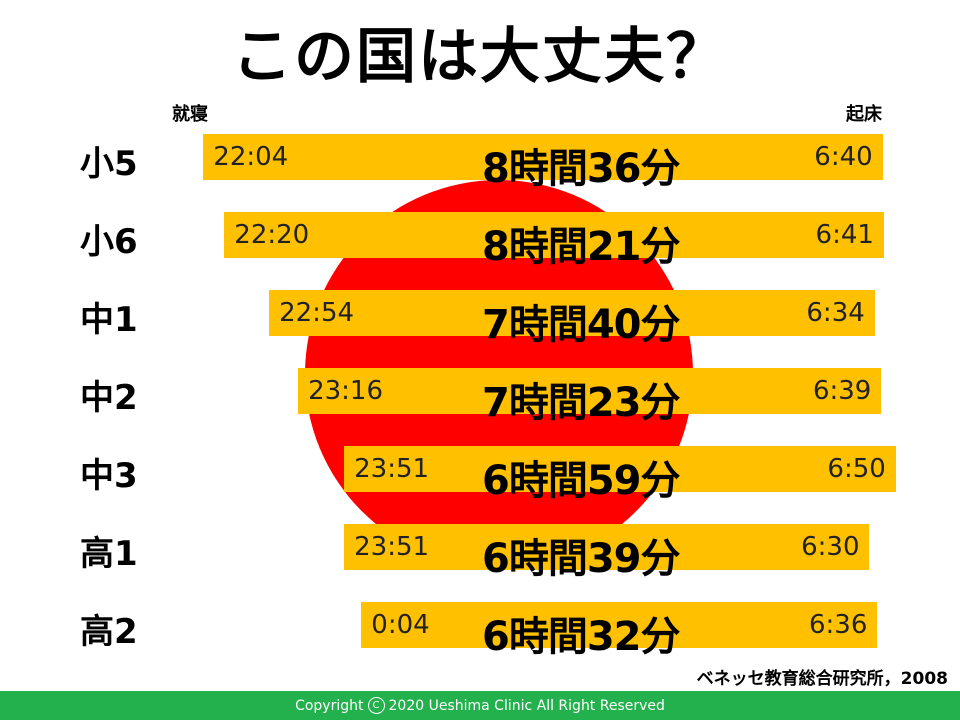 The height and width of the screenshot is (720, 960). I want to click on grade-label: 小5, so click(109, 164).